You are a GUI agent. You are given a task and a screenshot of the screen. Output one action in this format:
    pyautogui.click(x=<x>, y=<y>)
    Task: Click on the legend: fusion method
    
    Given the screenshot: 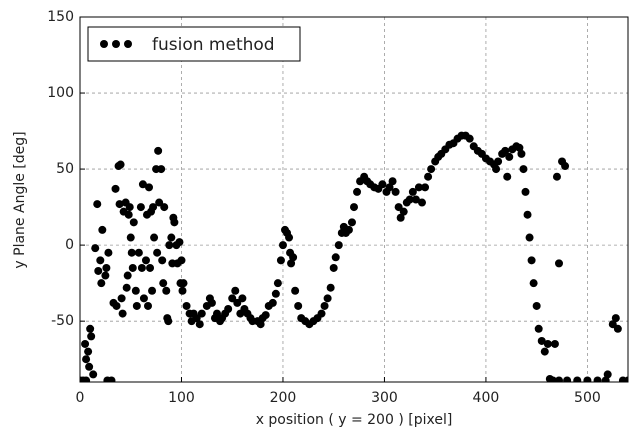 What is the action you would take?
    pyautogui.click(x=194, y=44)
    